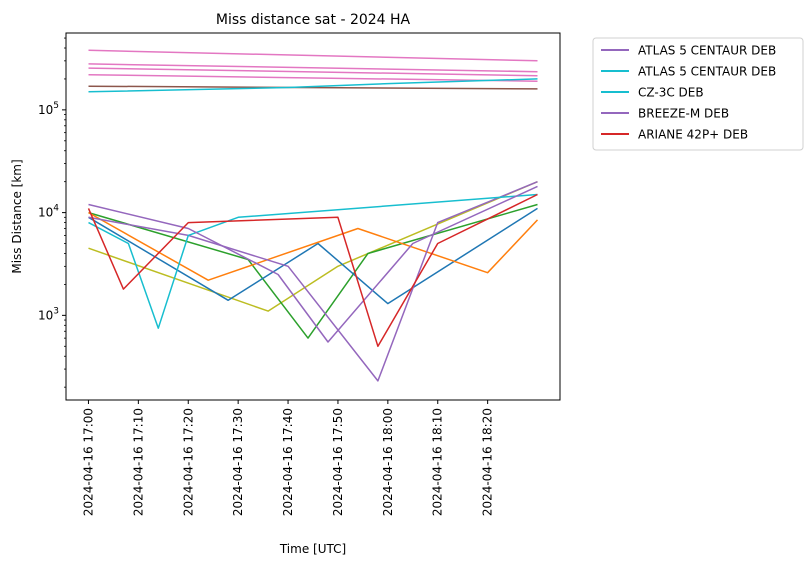 The width and height of the screenshot is (812, 565). What do you see at coordinates (138, 462) in the screenshot?
I see `x-tick-label: 2024-04-16 17:10` at bounding box center [138, 462].